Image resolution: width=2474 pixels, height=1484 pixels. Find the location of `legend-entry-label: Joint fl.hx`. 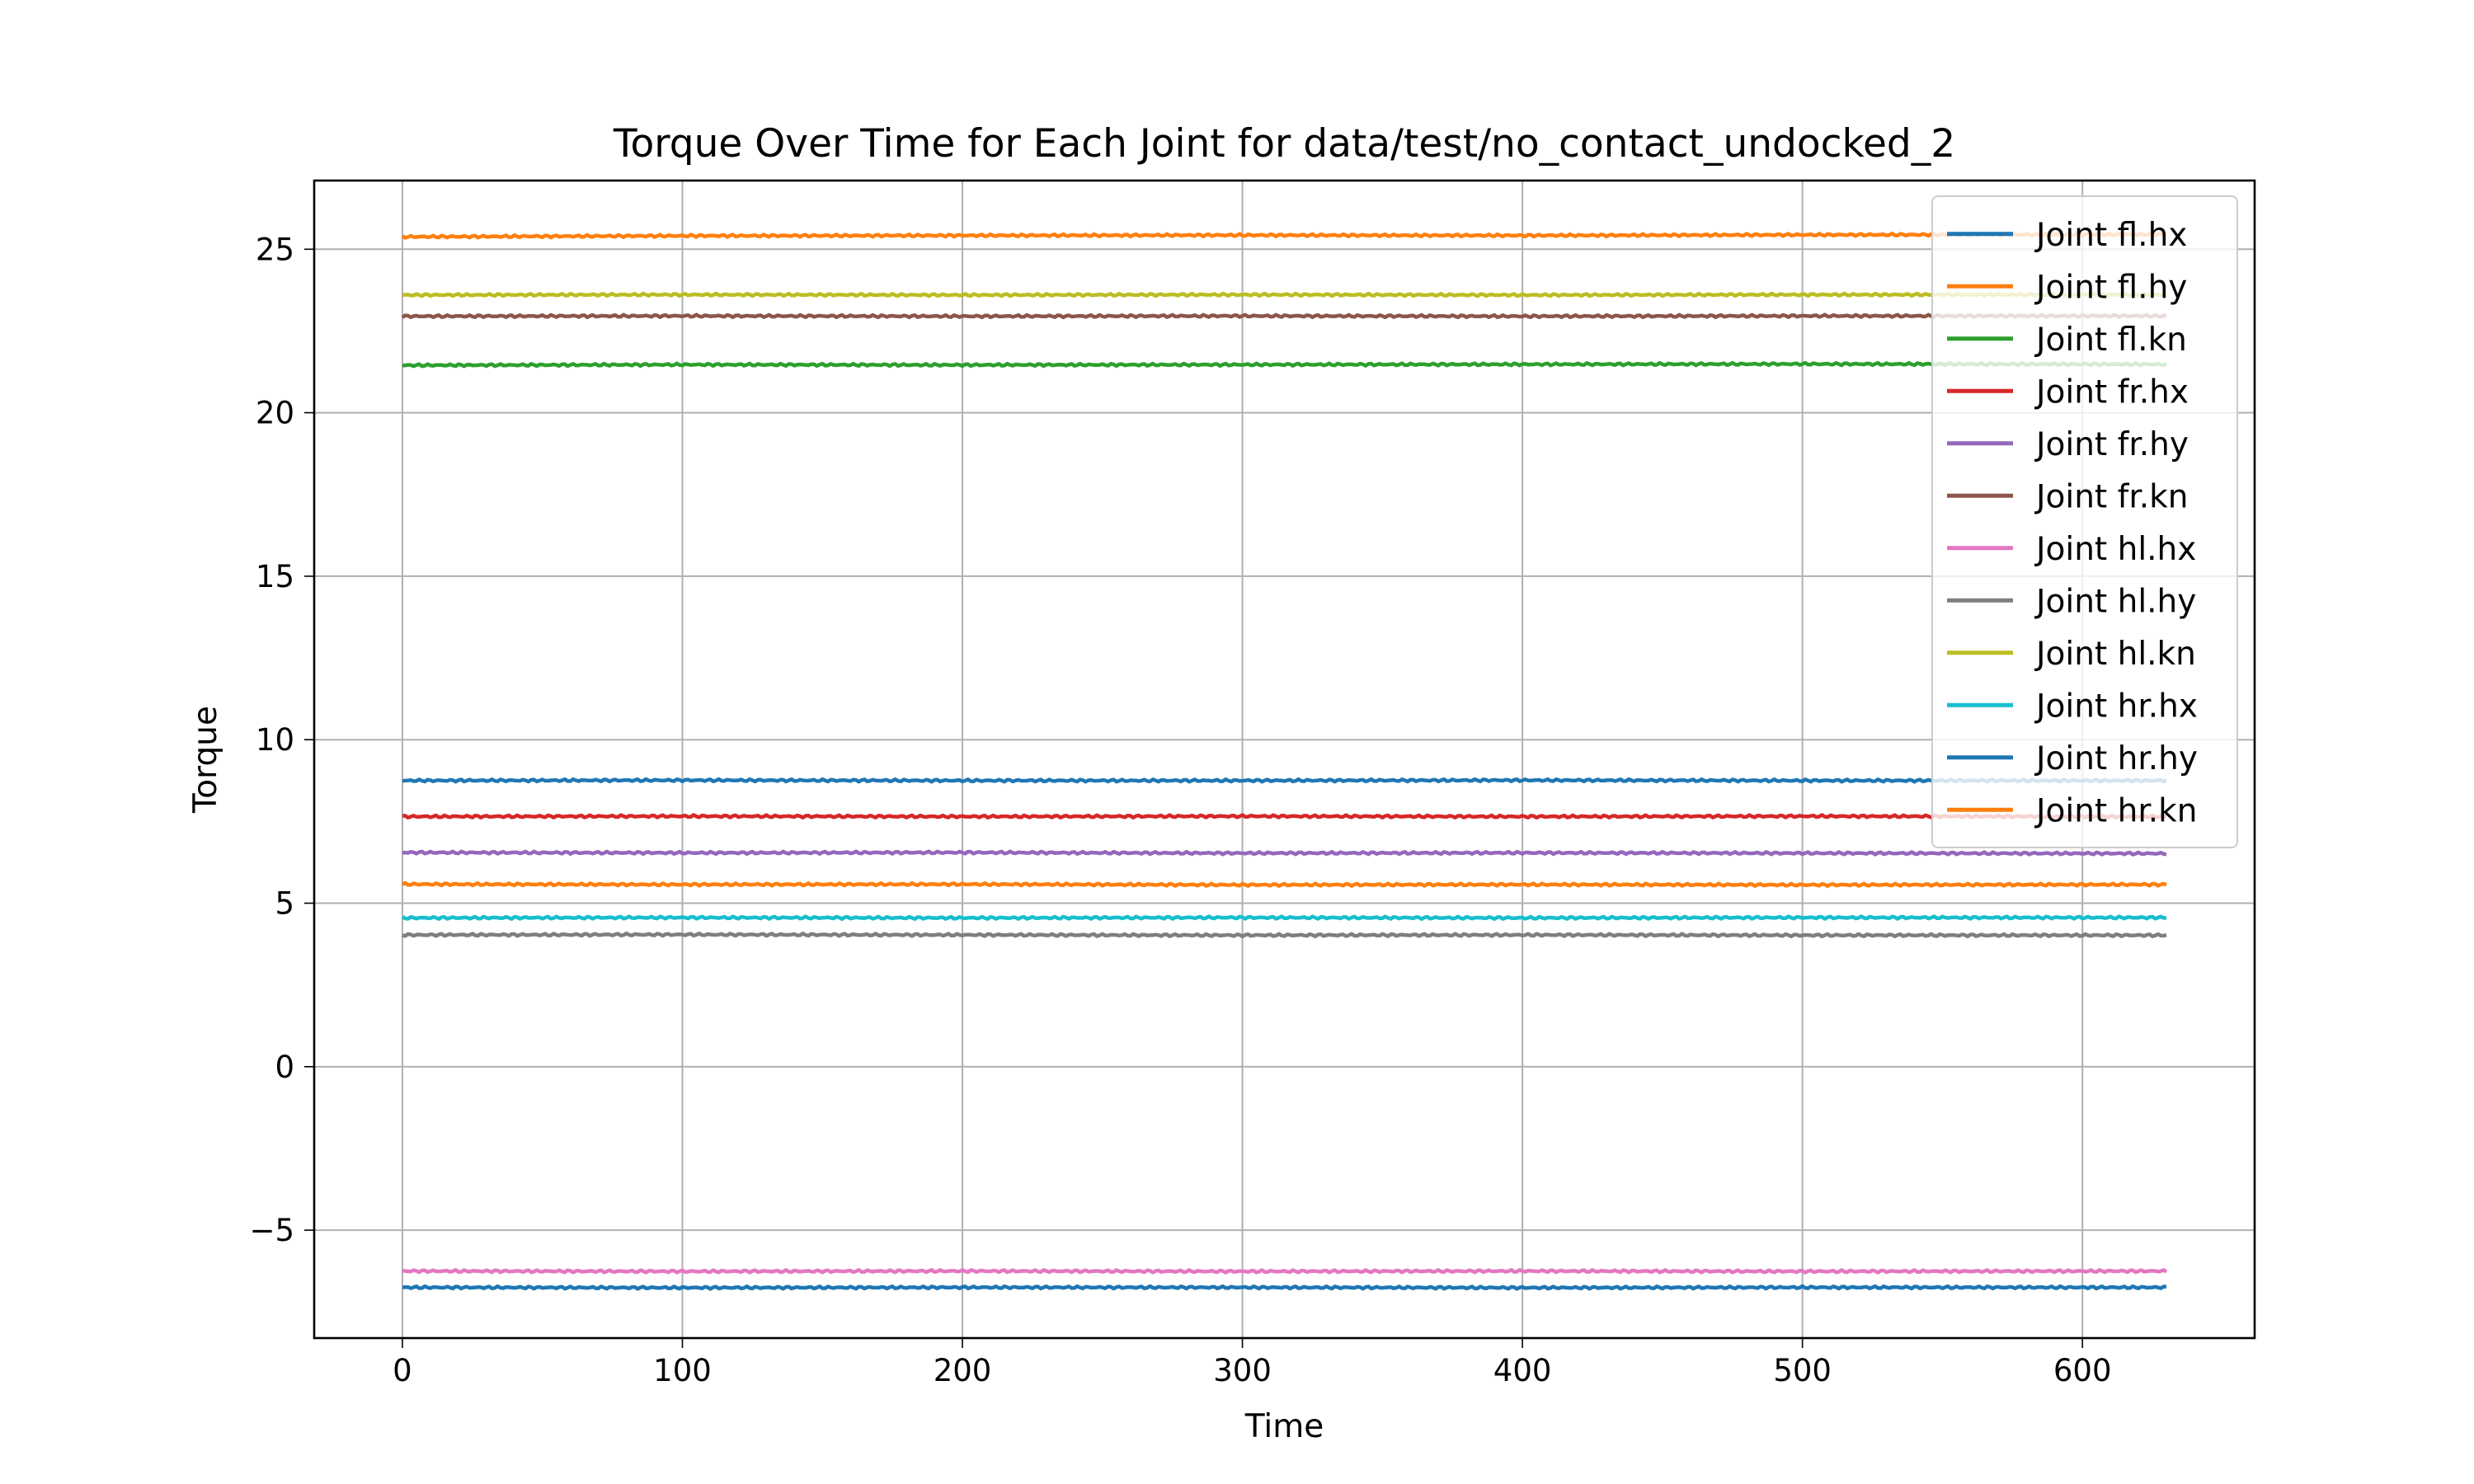

legend-entry-label: Joint fl.hx is located at coordinates (2110, 235).